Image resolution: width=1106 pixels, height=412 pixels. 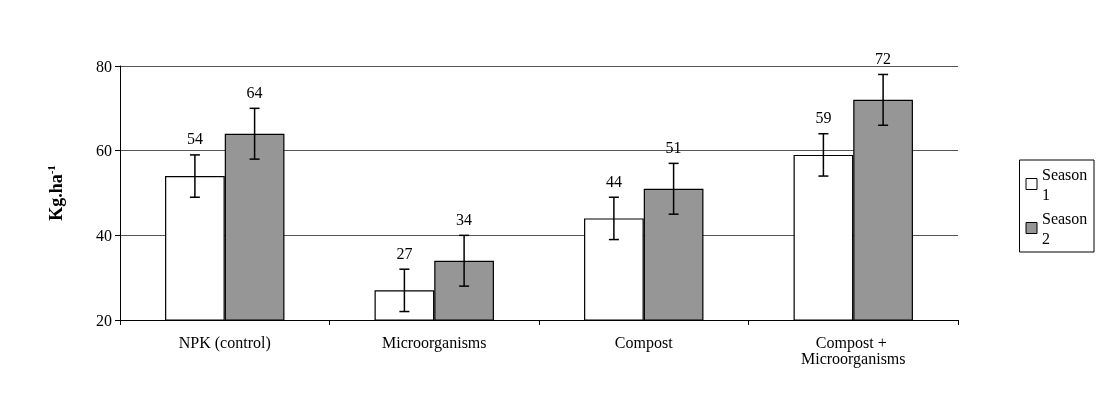 I want to click on y-tick-label: 40, so click(x=104, y=235).